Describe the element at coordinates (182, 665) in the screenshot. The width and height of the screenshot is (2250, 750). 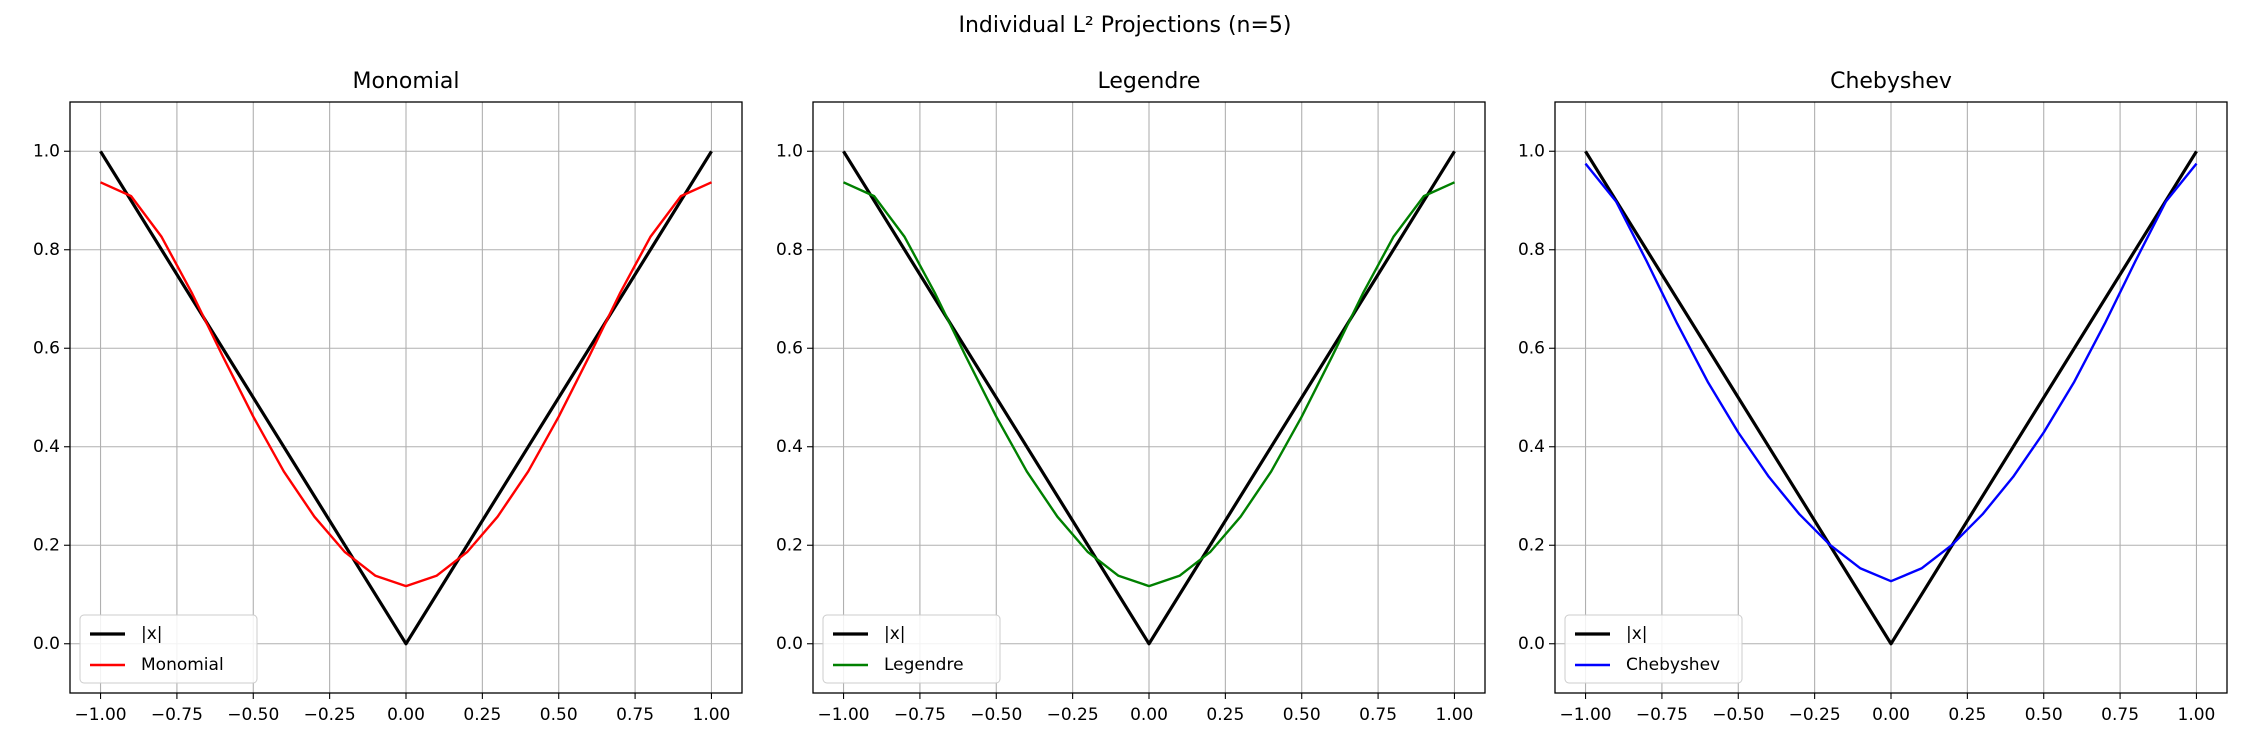
I see `legend-label: Monomial` at that location.